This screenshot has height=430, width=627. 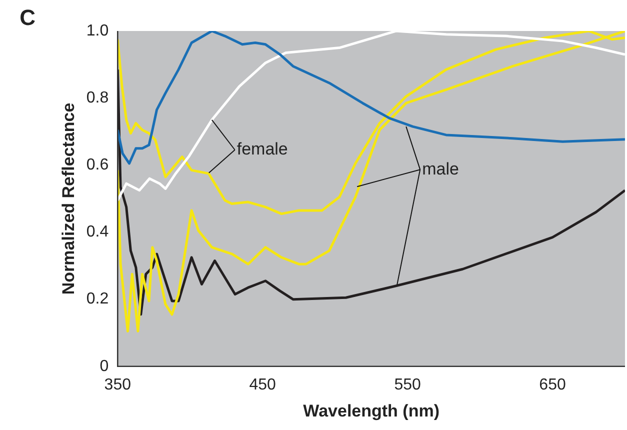 I want to click on annotation: female, so click(x=262, y=149).